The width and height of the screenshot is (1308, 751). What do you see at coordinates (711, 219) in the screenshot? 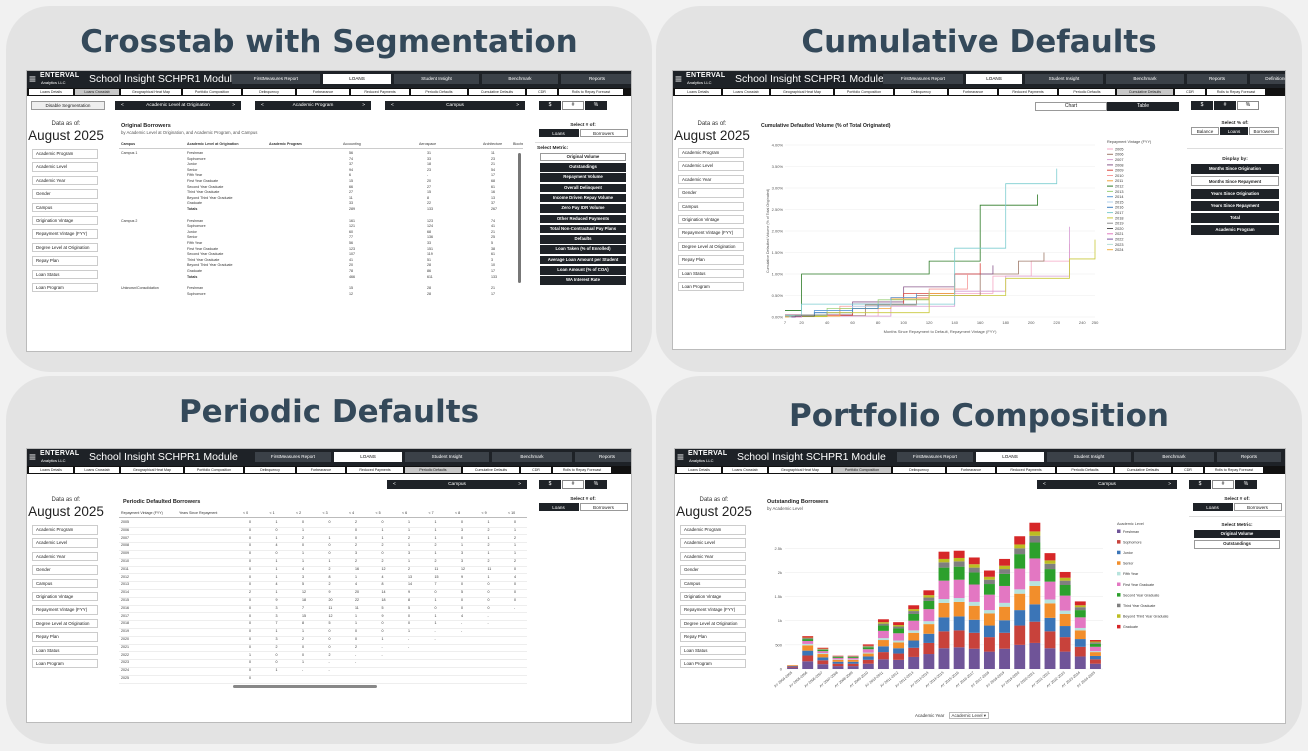
I see `filter-origination-vintage: Origination Vintage` at bounding box center [711, 219].